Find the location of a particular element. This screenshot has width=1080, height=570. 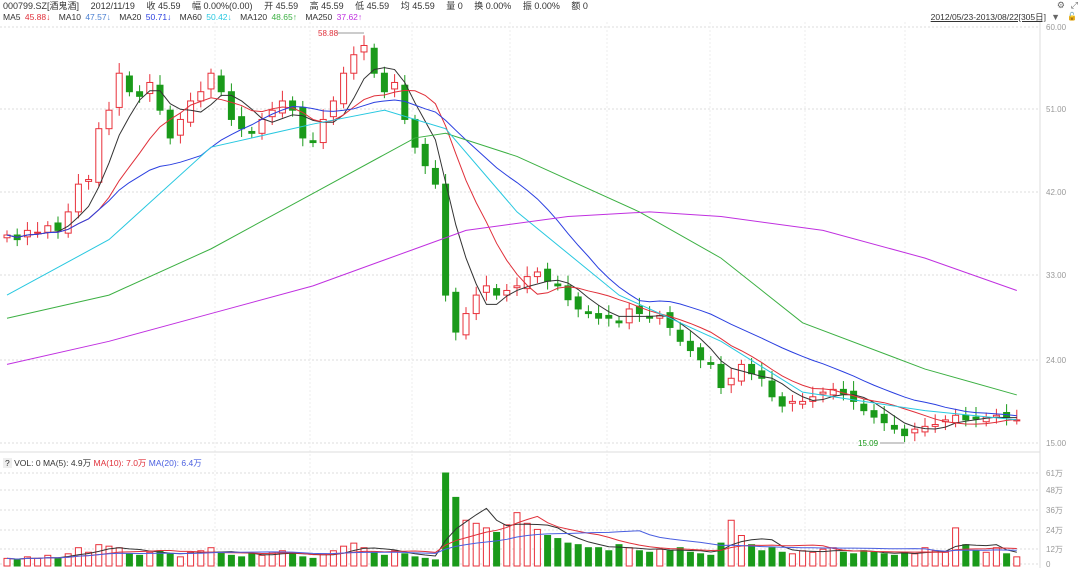

price-tick-label: 51.00 is located at coordinates (1056, 109).